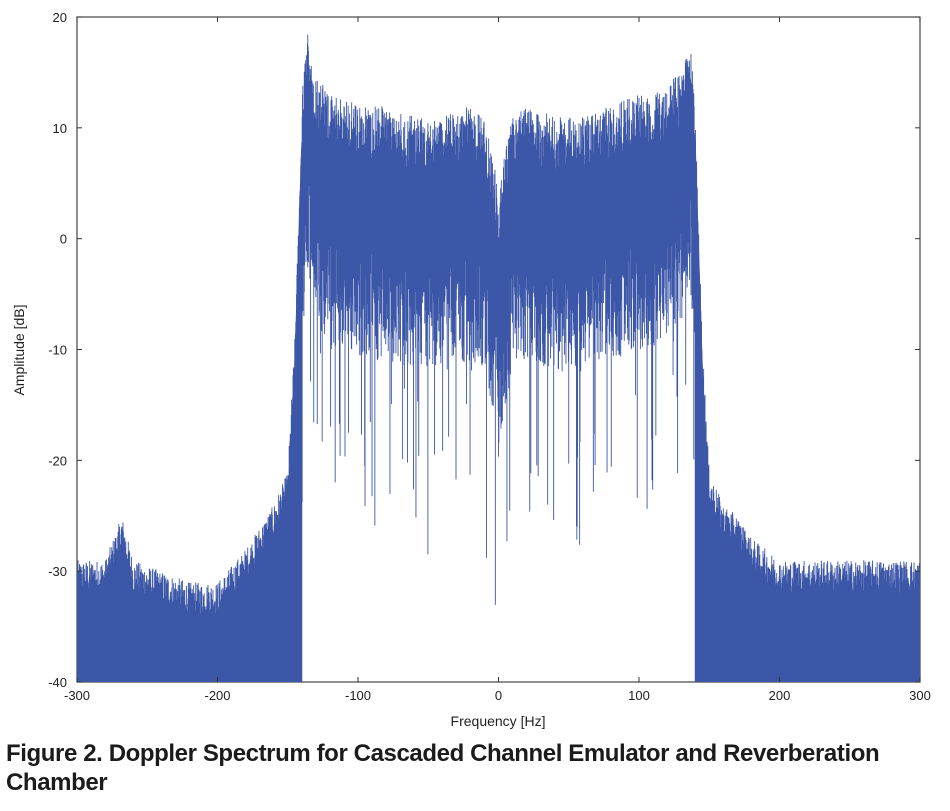 The height and width of the screenshot is (811, 950). What do you see at coordinates (57, 571) in the screenshot?
I see `y-tick-label: -30` at bounding box center [57, 571].